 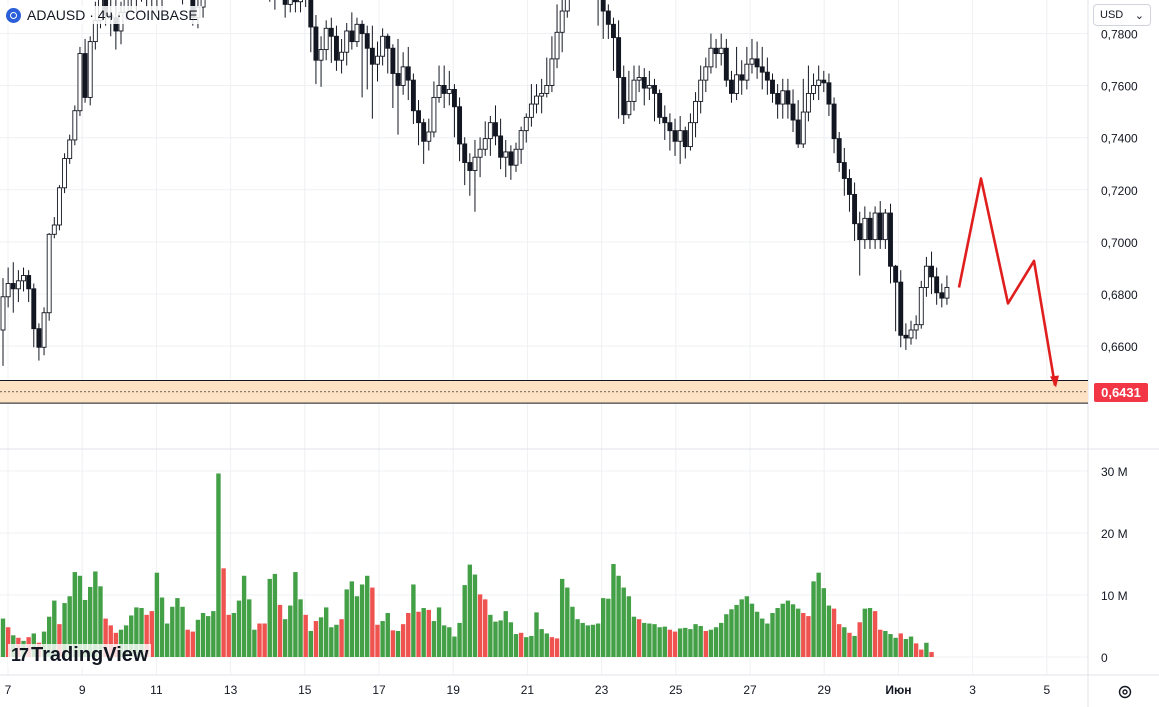 I want to click on currency-label: USD, so click(x=1112, y=15).